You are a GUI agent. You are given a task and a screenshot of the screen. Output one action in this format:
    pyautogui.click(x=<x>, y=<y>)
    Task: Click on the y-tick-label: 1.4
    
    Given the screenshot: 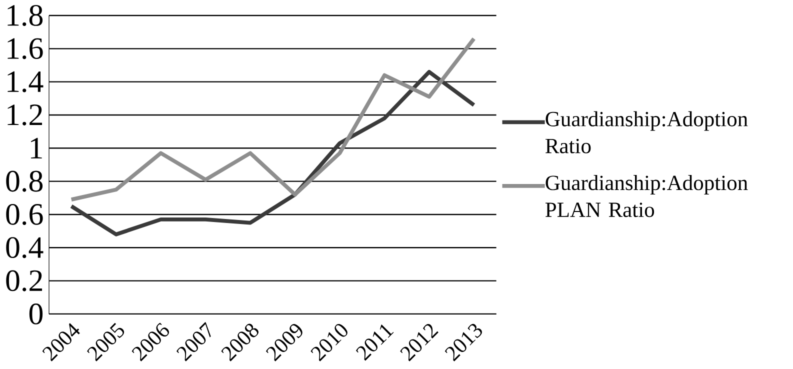 What is the action you would take?
    pyautogui.click(x=26, y=81)
    